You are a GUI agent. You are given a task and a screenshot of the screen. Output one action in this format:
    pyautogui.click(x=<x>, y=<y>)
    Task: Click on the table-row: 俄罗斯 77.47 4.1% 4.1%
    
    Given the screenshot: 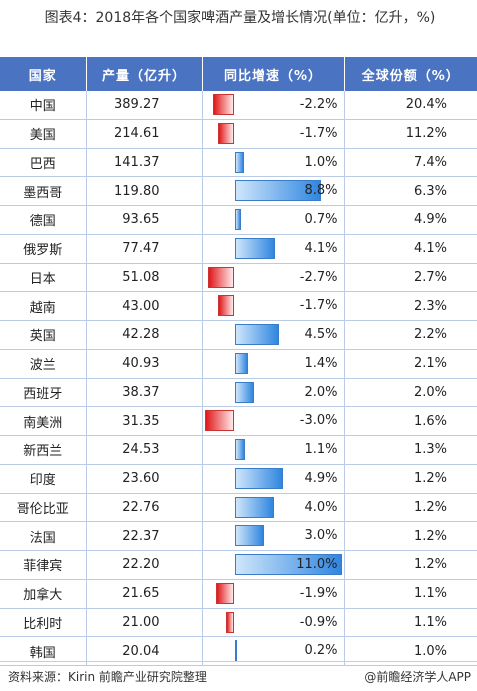 What is the action you would take?
    pyautogui.click(x=238, y=249)
    